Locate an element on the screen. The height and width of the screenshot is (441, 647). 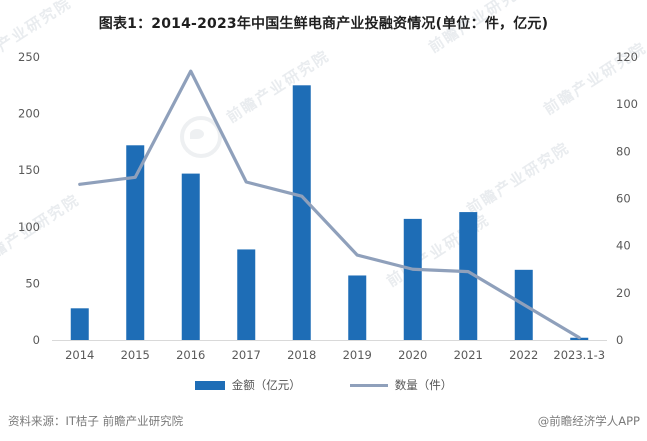
chart-title: 图表1：2014-2023年中国生鲜电商产业投融资情况(单位：件，亿元) is located at coordinates (323, 24).